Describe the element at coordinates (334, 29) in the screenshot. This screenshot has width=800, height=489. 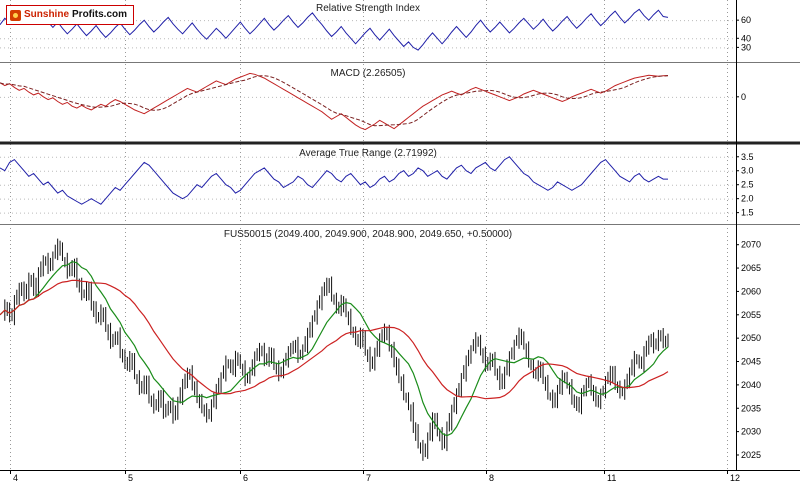
I see `rsi-line` at that location.